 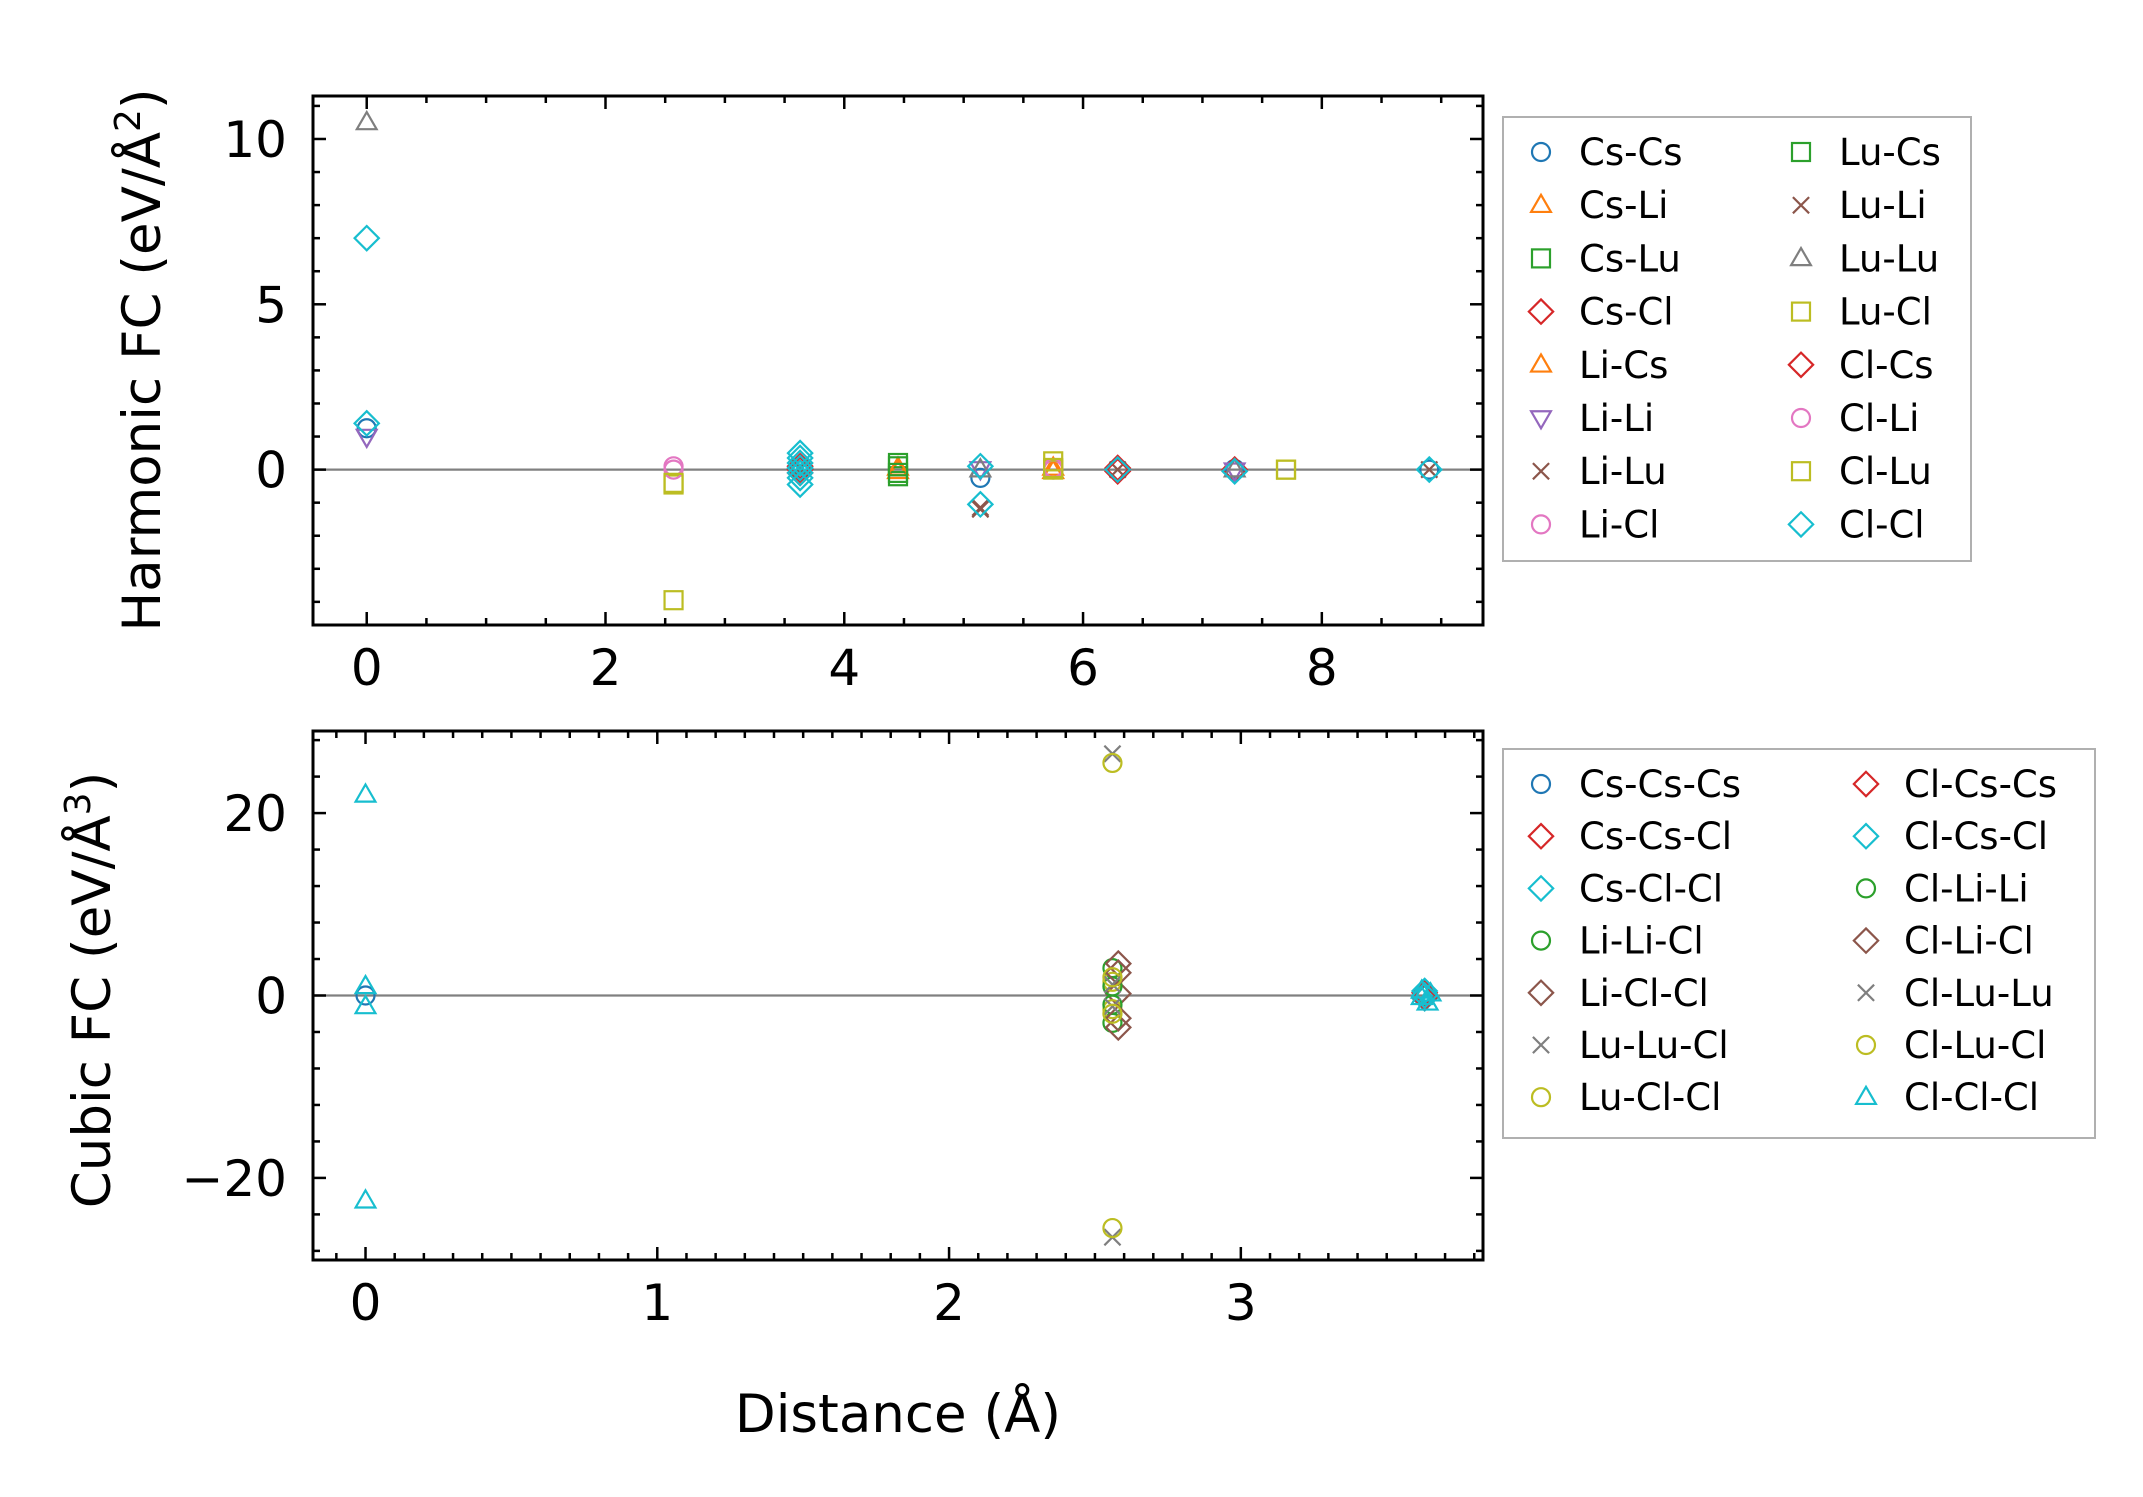 I want to click on bottom-legend-marker-Cl-Li-Cl, so click(x=1866, y=940).